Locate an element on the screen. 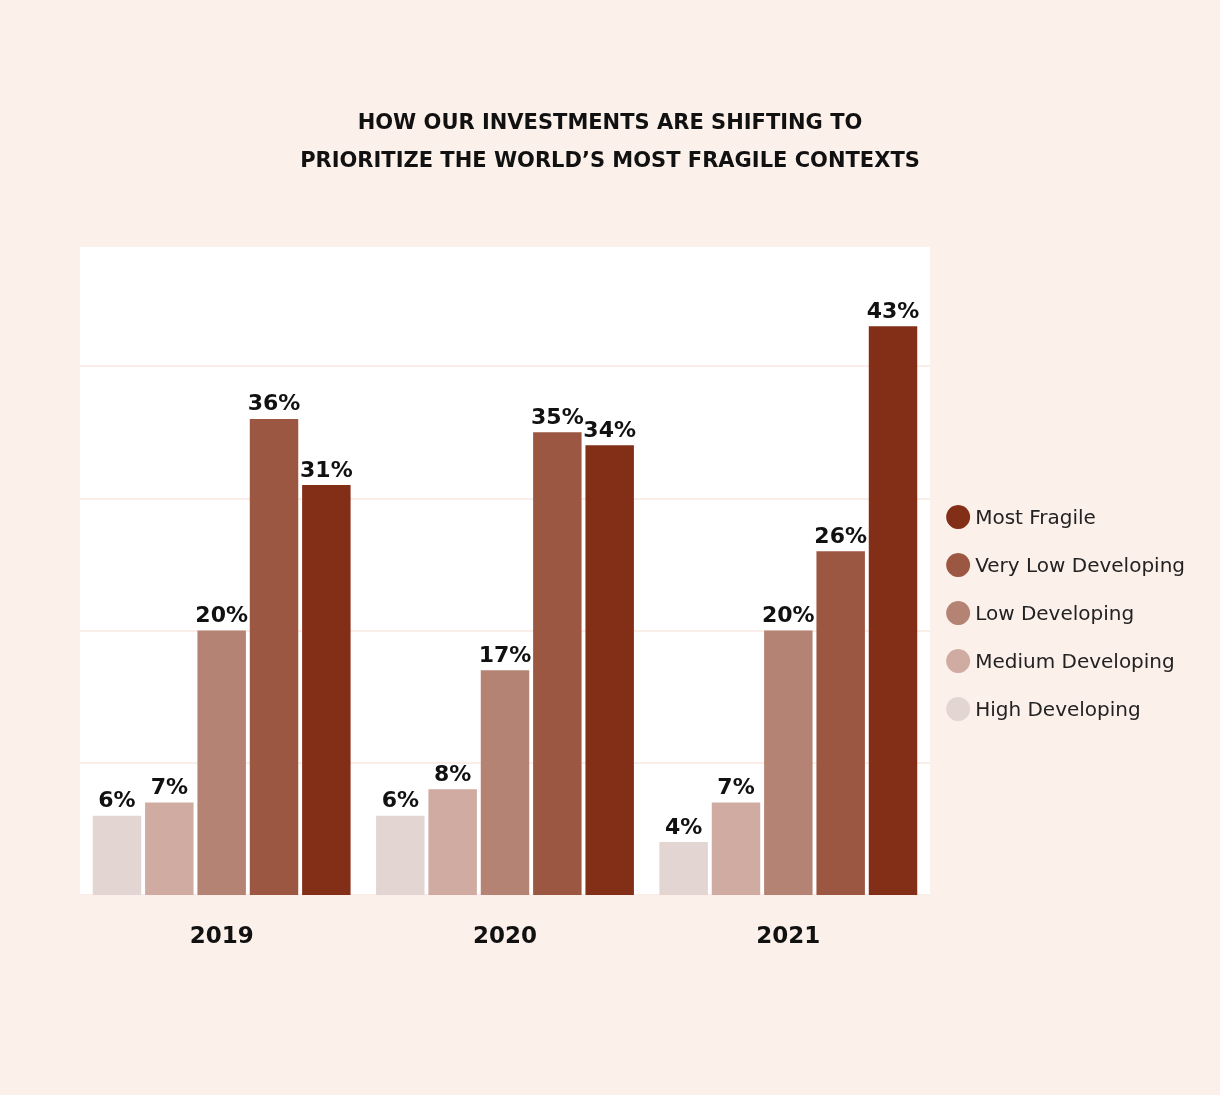 This screenshot has height=1095, width=1220. data-label: 17% is located at coordinates (505, 654).